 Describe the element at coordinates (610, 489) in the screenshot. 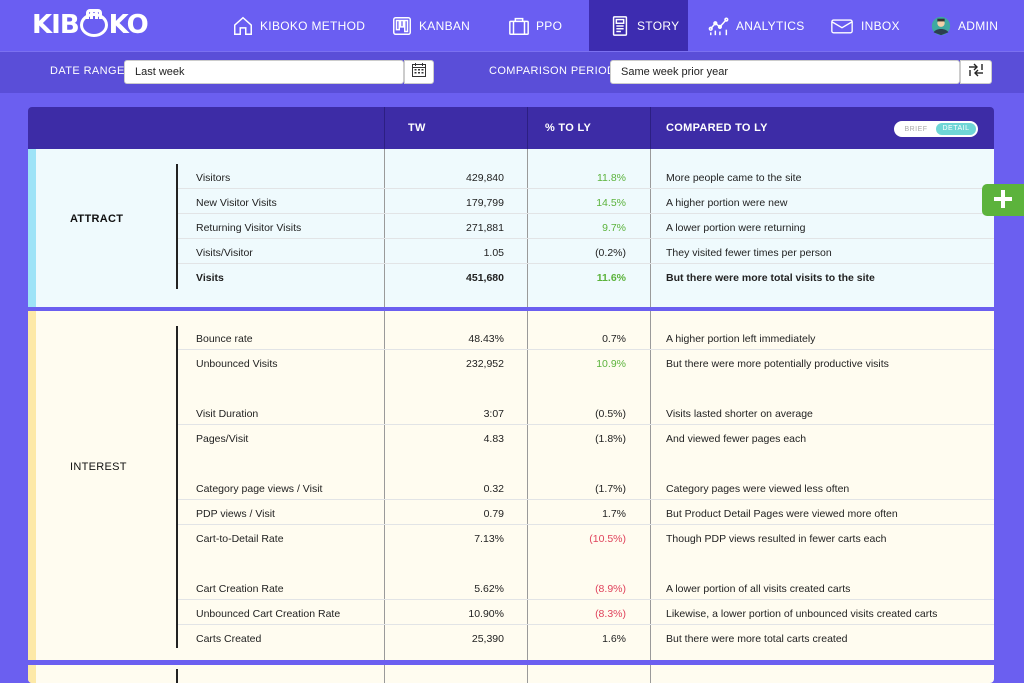

I see `pct-change: (1.7%)` at that location.